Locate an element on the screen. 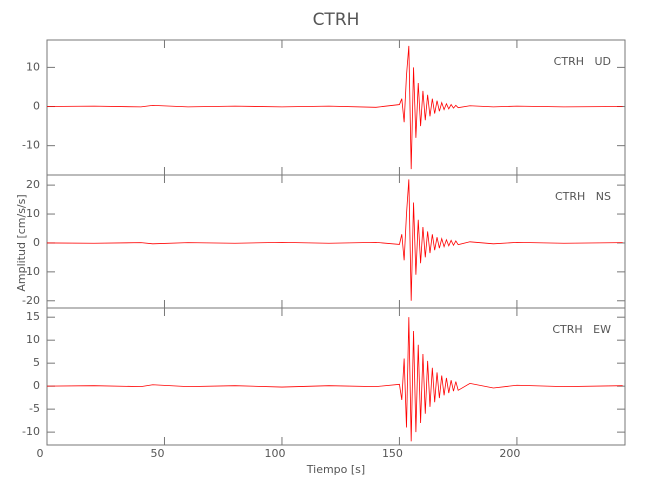  y-tick-label: -20 is located at coordinates (31, 300).